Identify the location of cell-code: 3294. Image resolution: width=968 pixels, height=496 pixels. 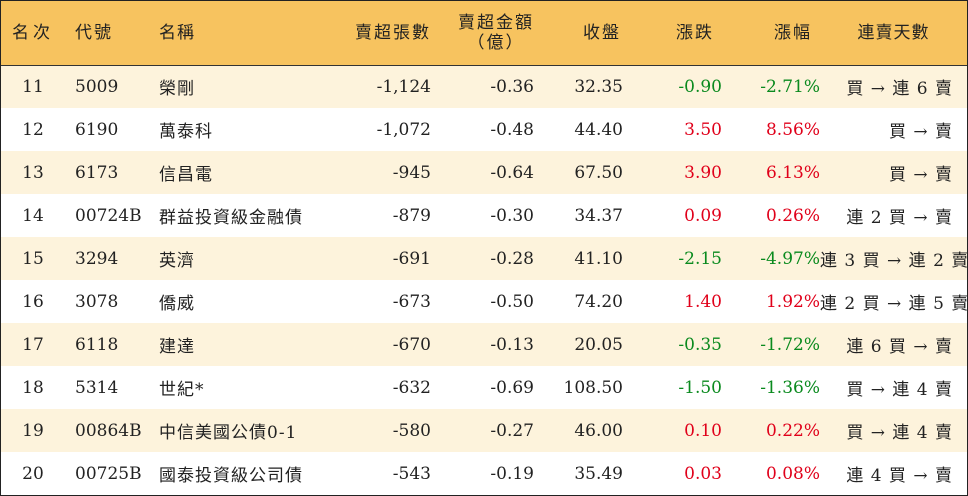
(97, 258).